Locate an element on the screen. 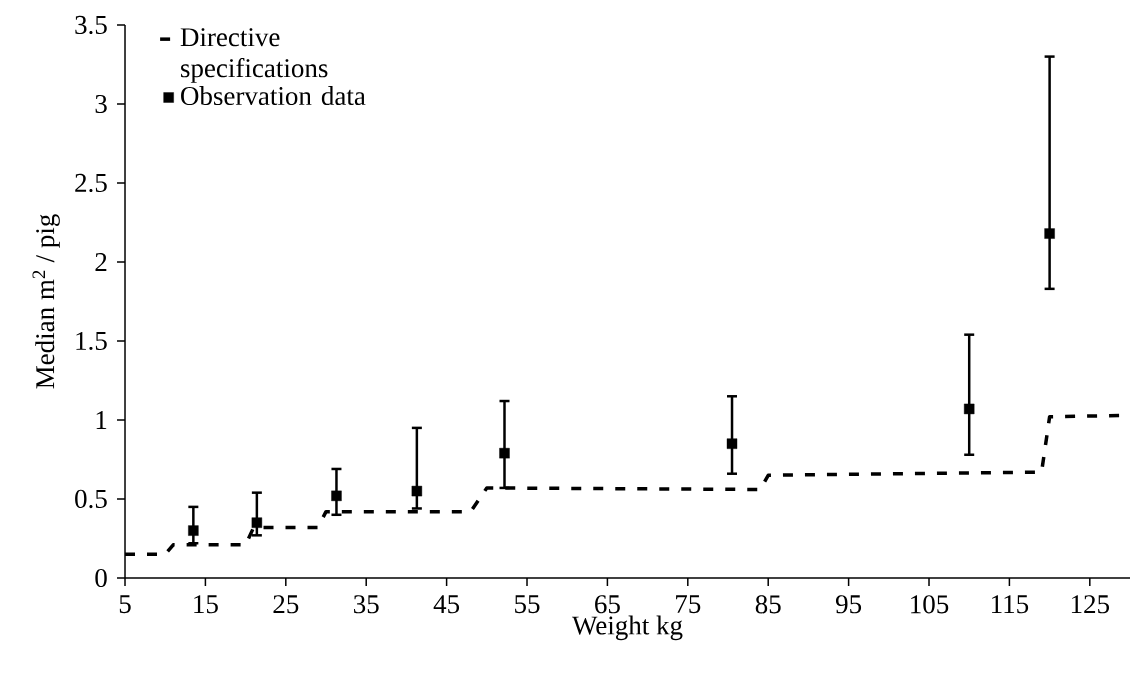 The width and height of the screenshot is (1140, 676). x-tick-label: 125 is located at coordinates (1090, 604).